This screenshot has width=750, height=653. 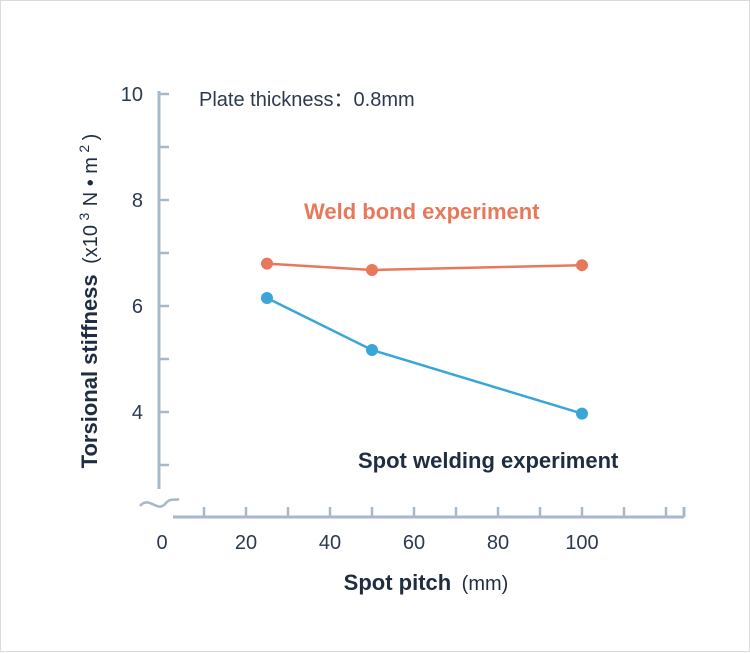 I want to click on y-tick-label: 4, so click(x=137, y=413).